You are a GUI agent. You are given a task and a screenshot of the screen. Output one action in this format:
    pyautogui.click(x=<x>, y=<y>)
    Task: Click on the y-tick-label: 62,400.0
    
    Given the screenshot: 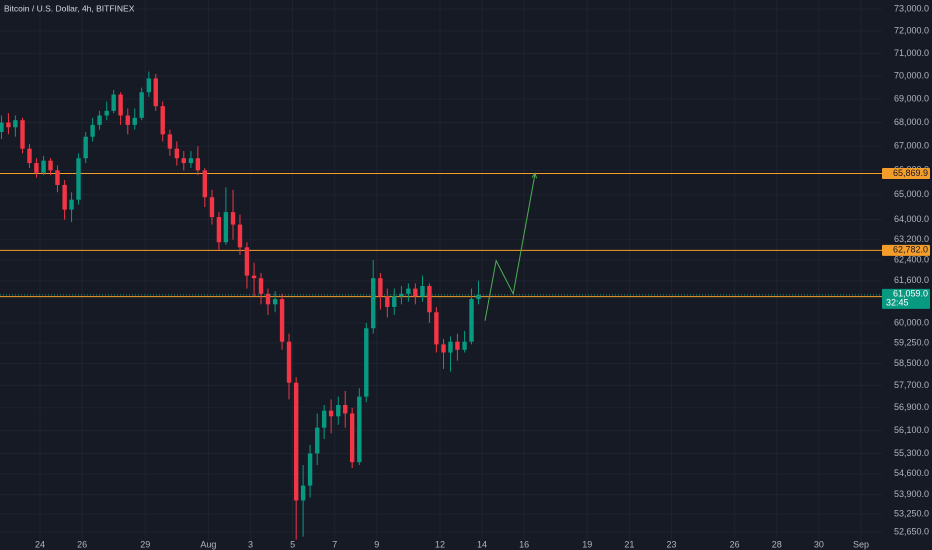 What is the action you would take?
    pyautogui.click(x=911, y=259)
    